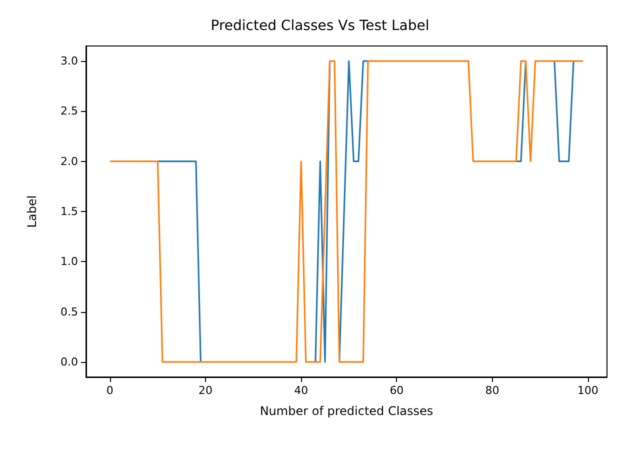  I want to click on y-tick-label: 2.5, so click(69, 111).